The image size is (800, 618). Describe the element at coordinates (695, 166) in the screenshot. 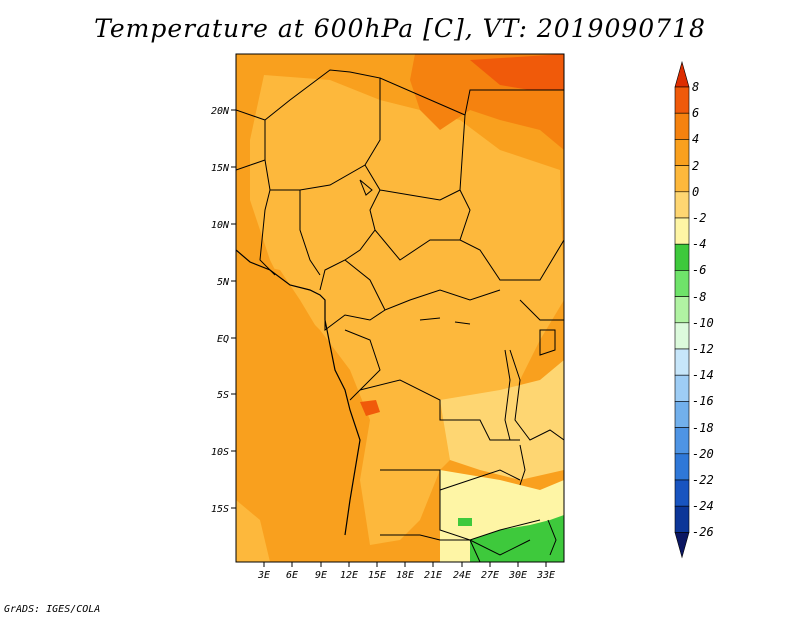

I see `colorbar-label: 2` at that location.